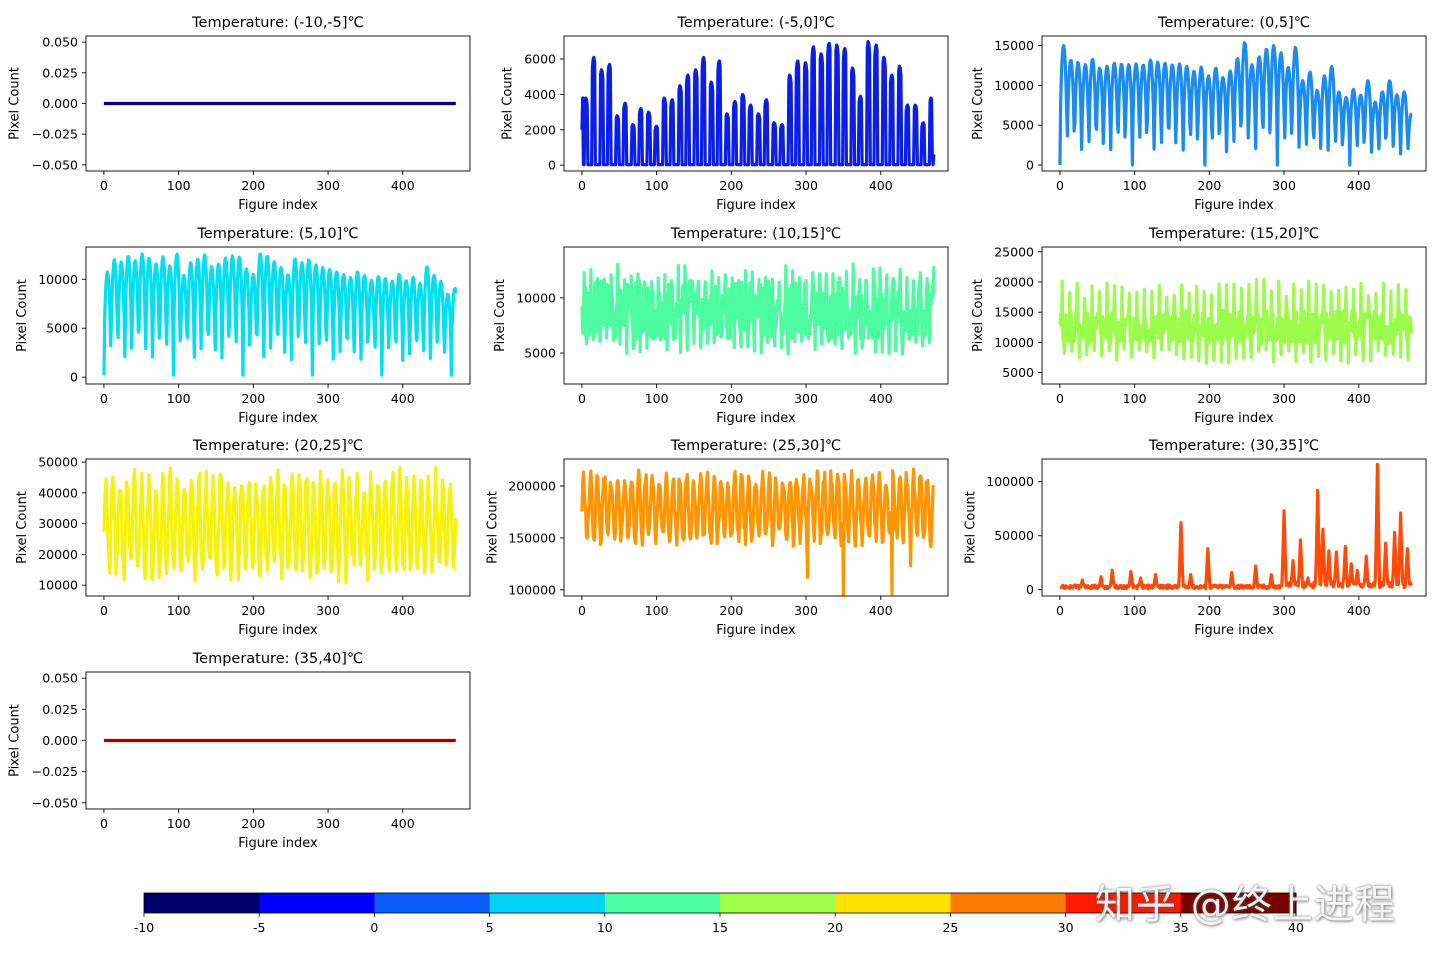 The width and height of the screenshot is (1440, 960). What do you see at coordinates (605, 927) in the screenshot?
I see `colorbar-tick-label: 10` at bounding box center [605, 927].